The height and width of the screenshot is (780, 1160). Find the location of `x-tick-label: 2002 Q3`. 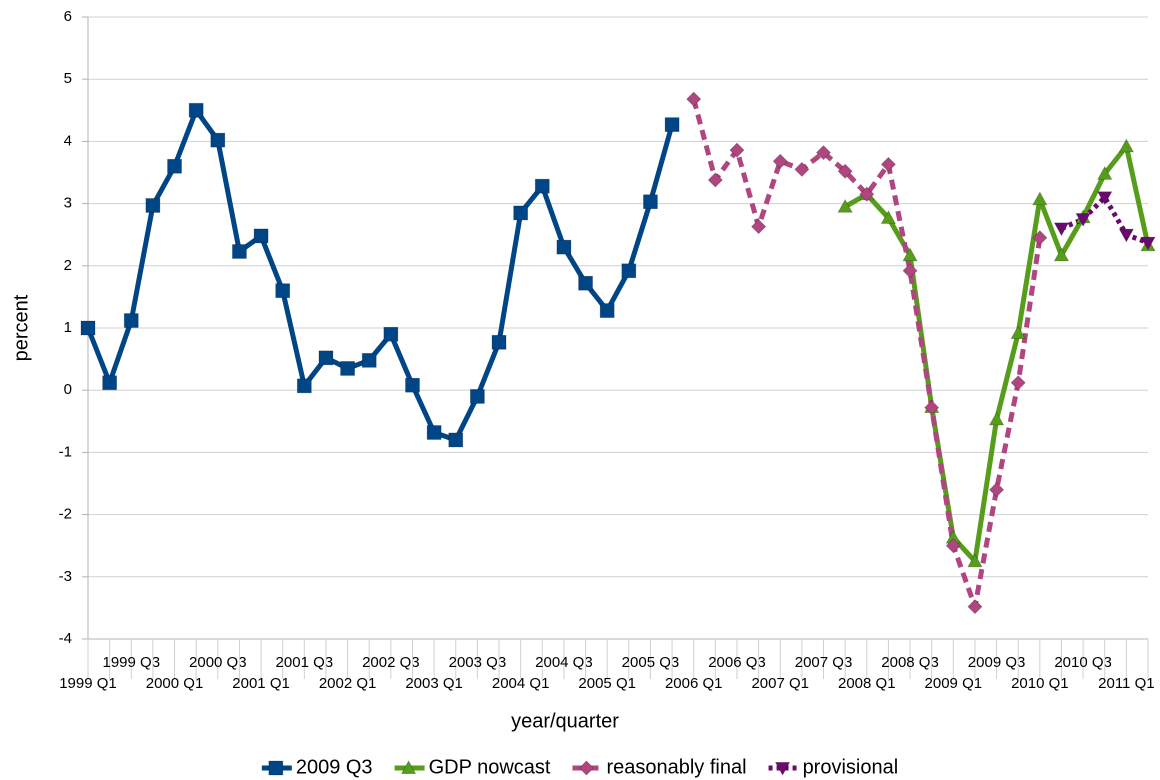

x-tick-label: 2002 Q3 is located at coordinates (391, 662).